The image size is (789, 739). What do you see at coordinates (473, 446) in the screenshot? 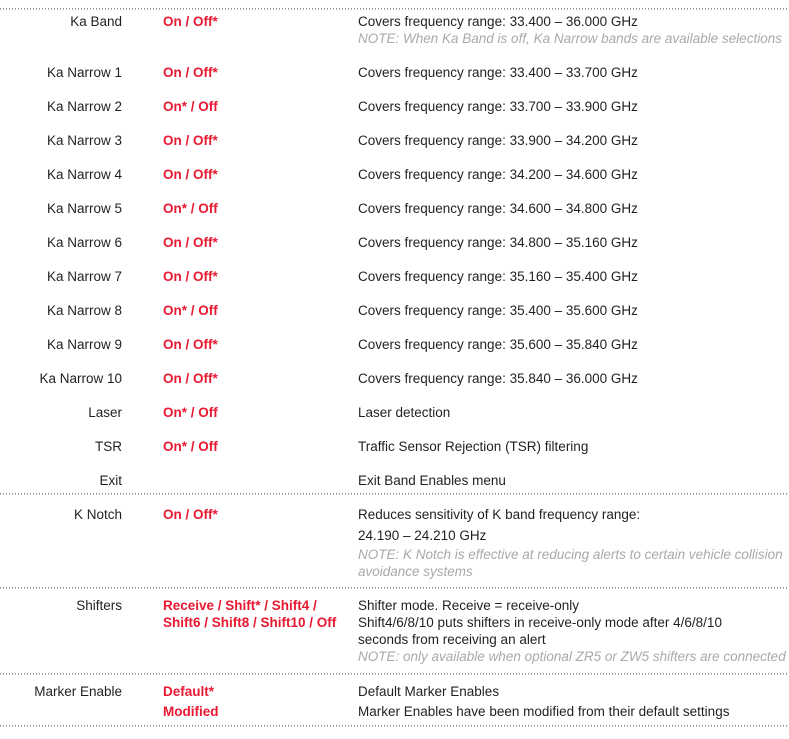
I see `setting-description: Traffic Sensor Rejection (TSR) filtering` at bounding box center [473, 446].